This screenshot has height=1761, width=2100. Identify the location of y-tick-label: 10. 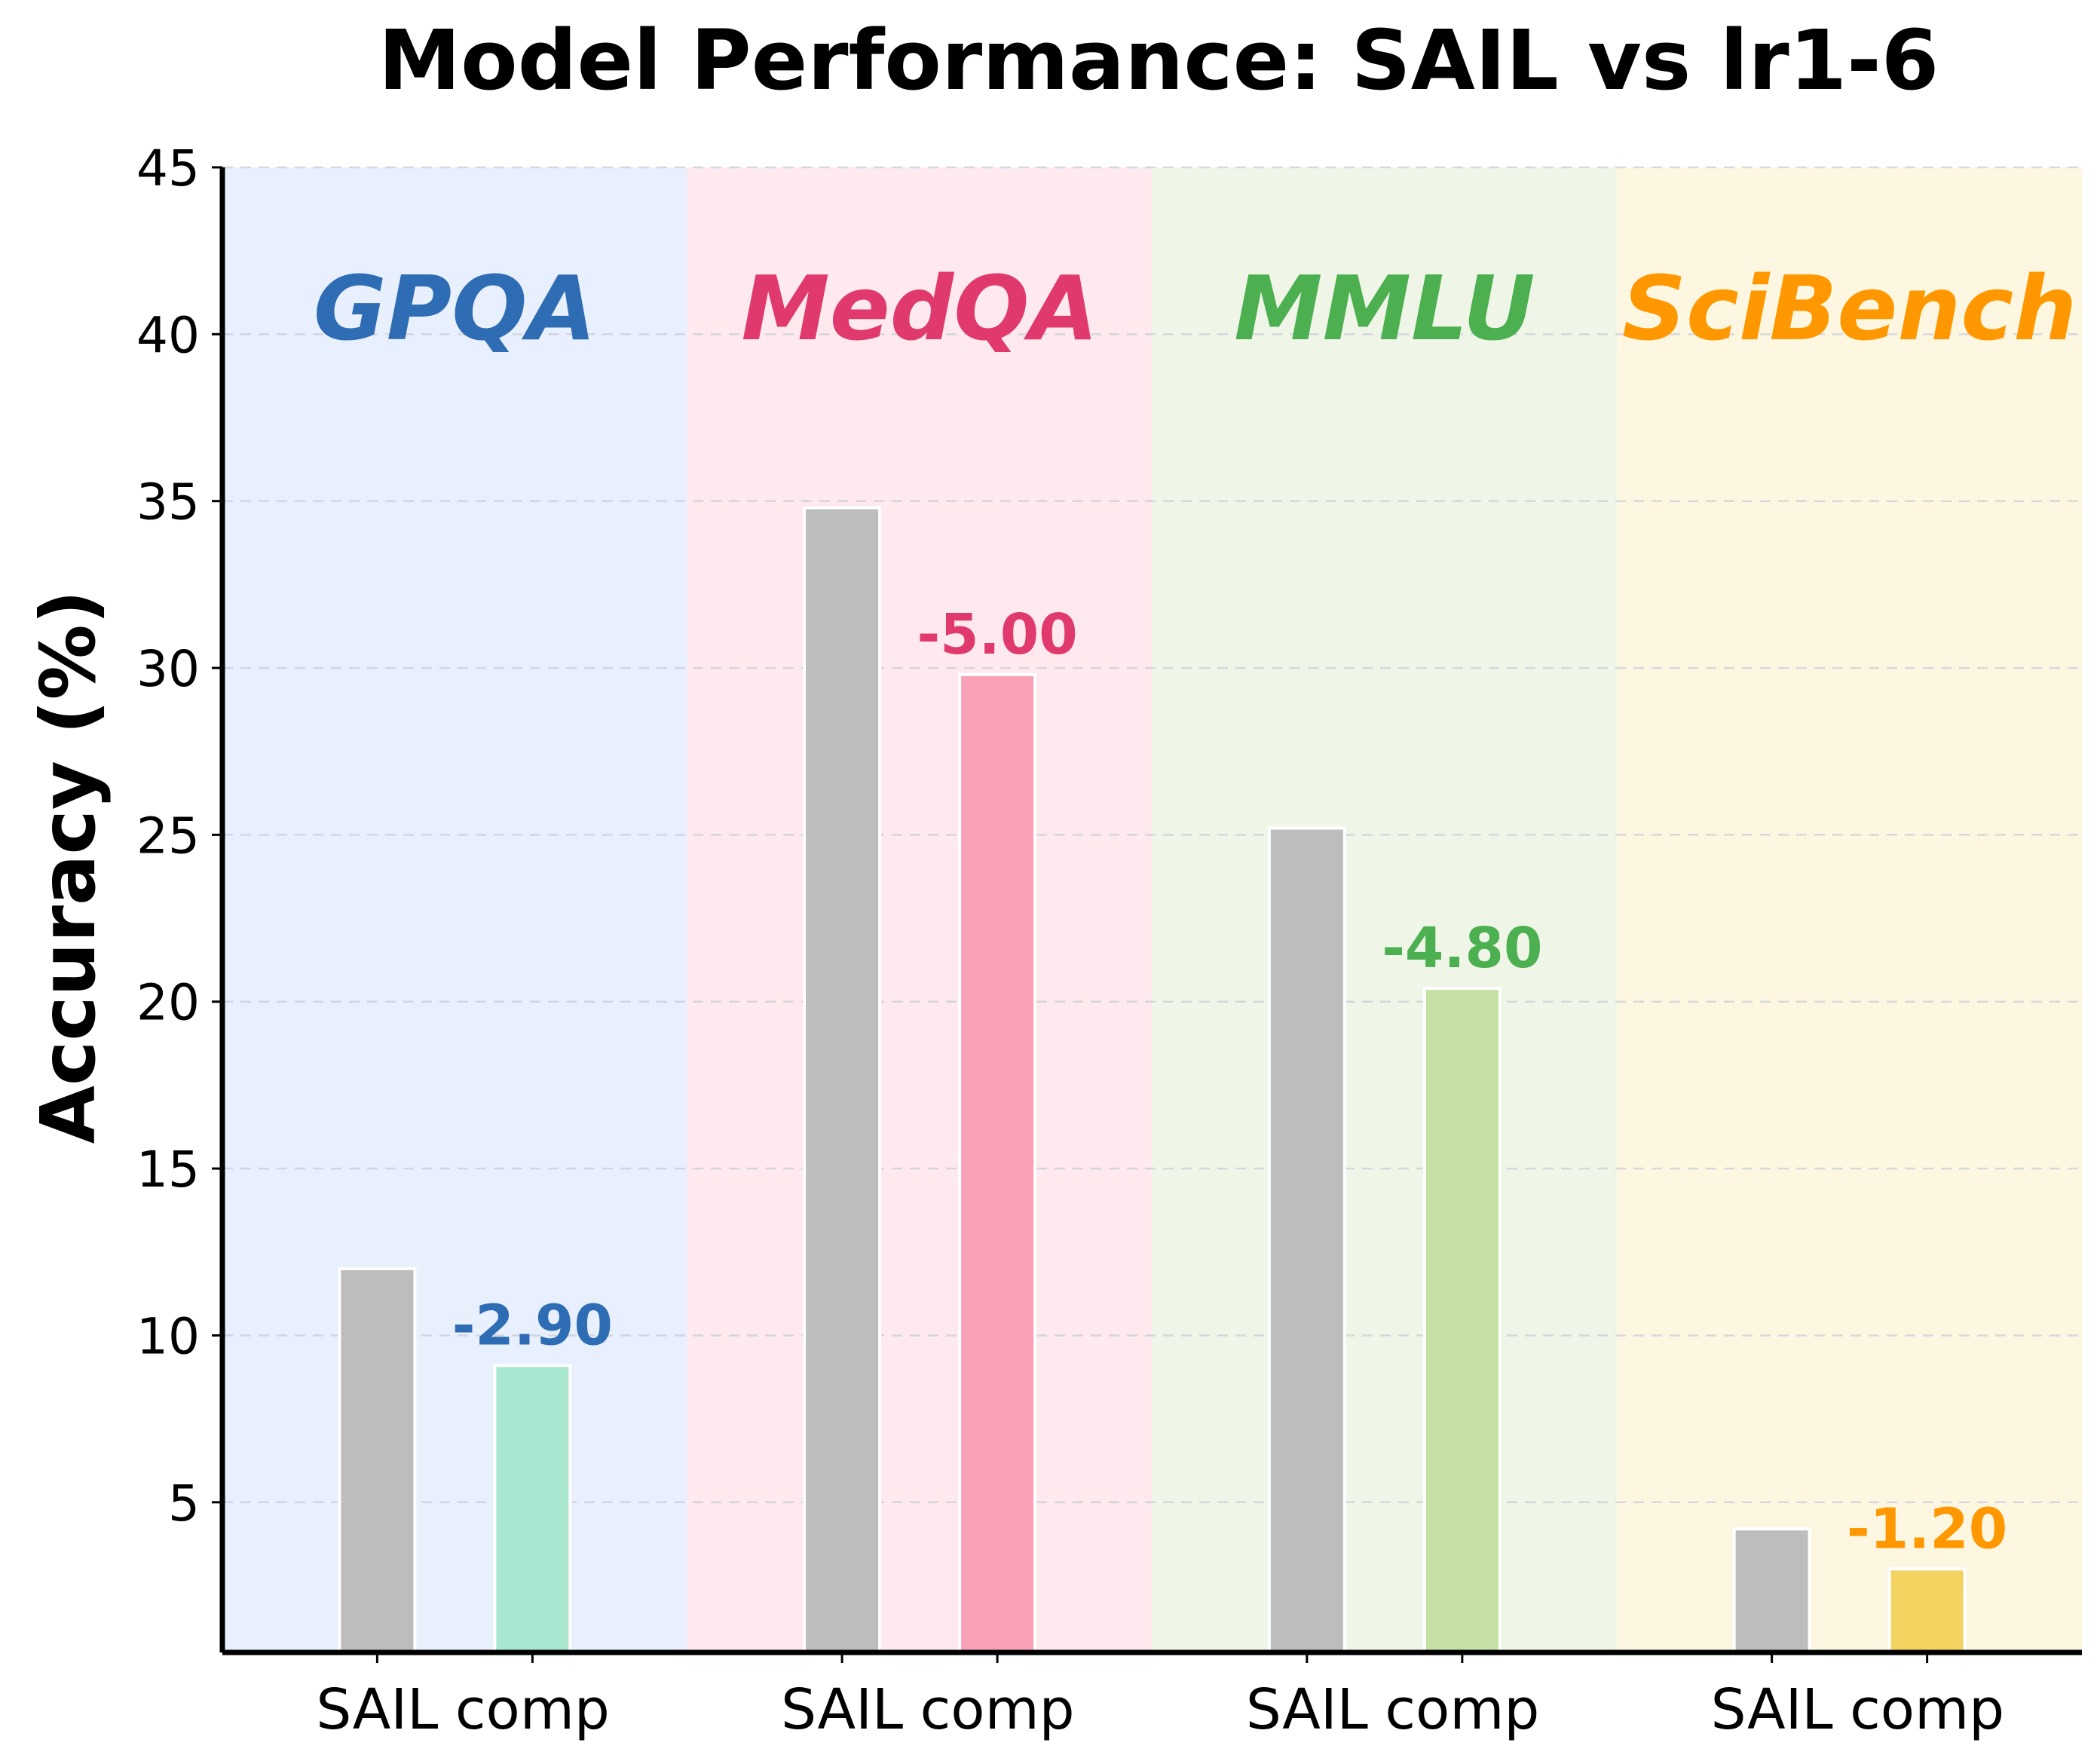
(168, 1336).